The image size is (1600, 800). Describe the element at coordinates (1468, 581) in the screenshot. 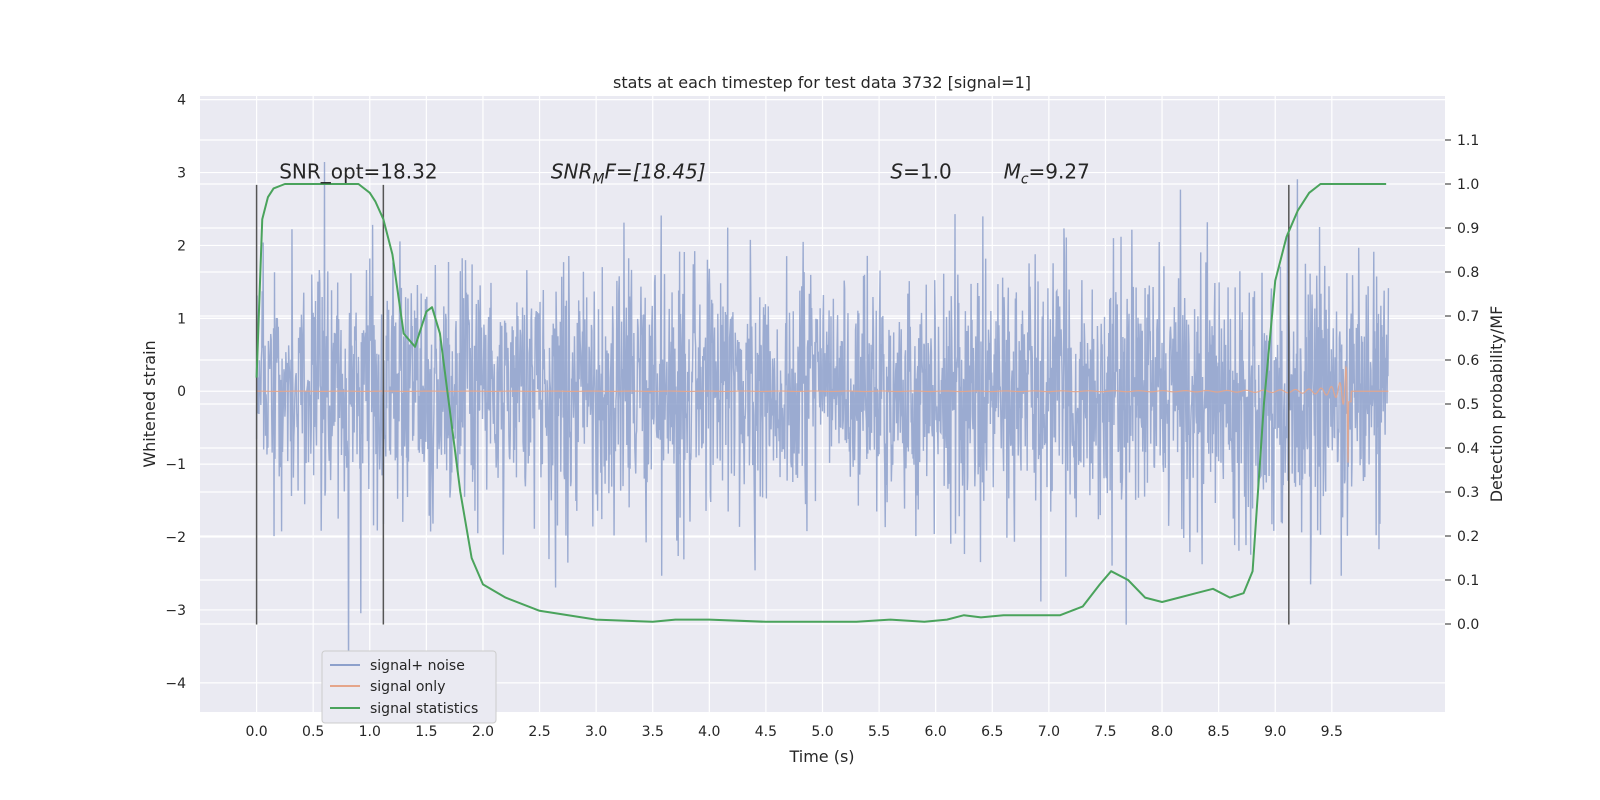

I see `y-right-tick-label: 0.1` at that location.